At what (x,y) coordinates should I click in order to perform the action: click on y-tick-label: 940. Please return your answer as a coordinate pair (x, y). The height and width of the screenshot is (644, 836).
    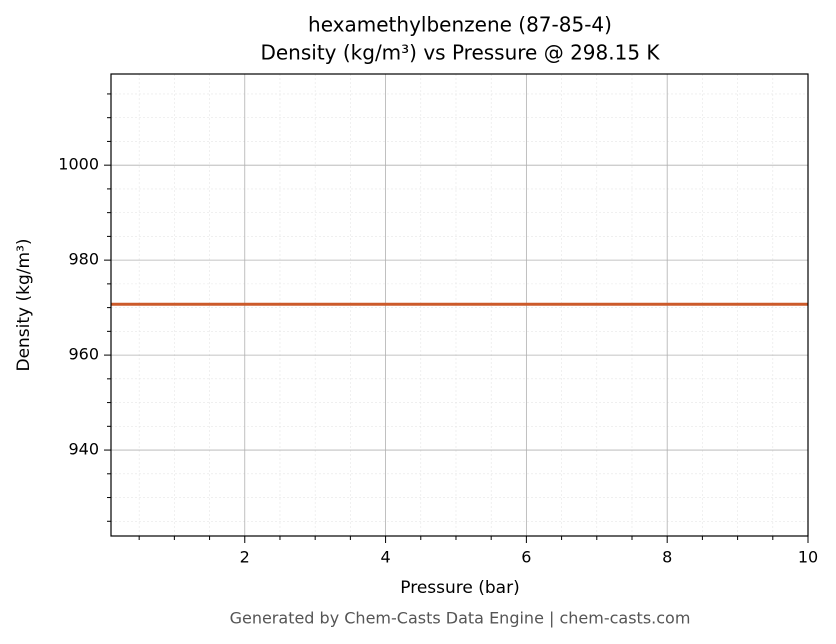
    Looking at the image, I should click on (83, 449).